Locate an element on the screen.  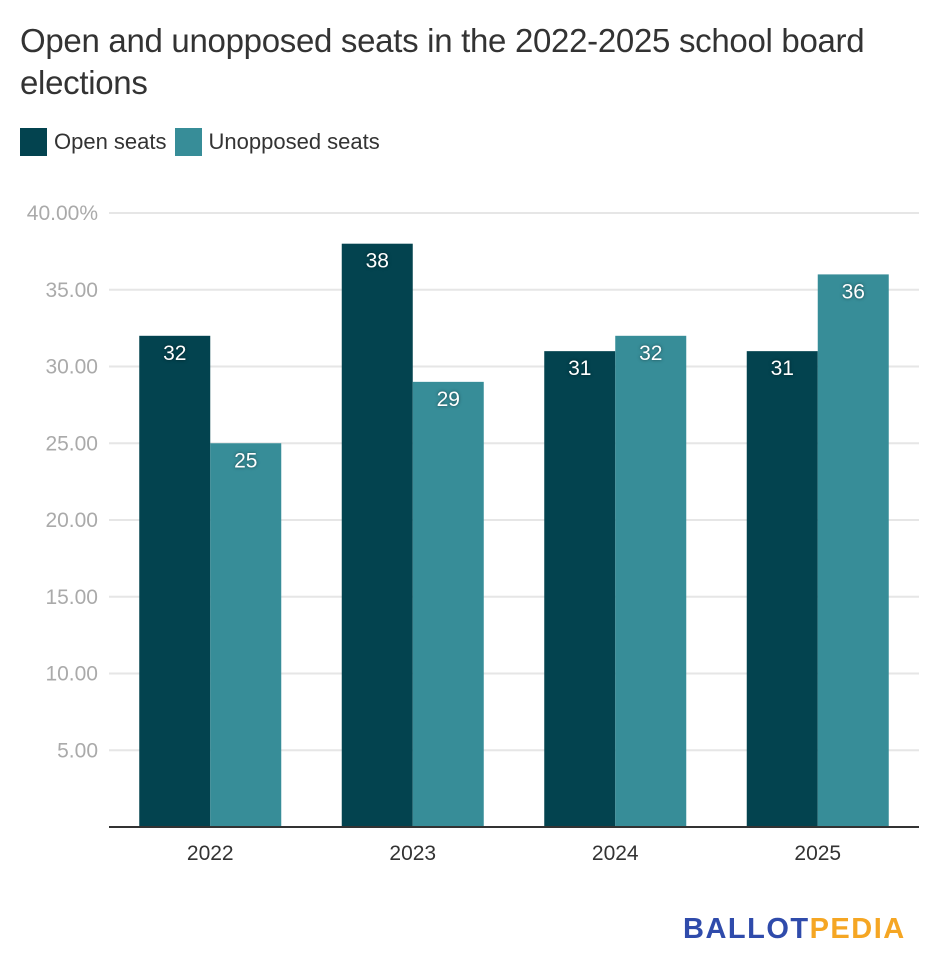
data-label: 38 is located at coordinates (377, 261).